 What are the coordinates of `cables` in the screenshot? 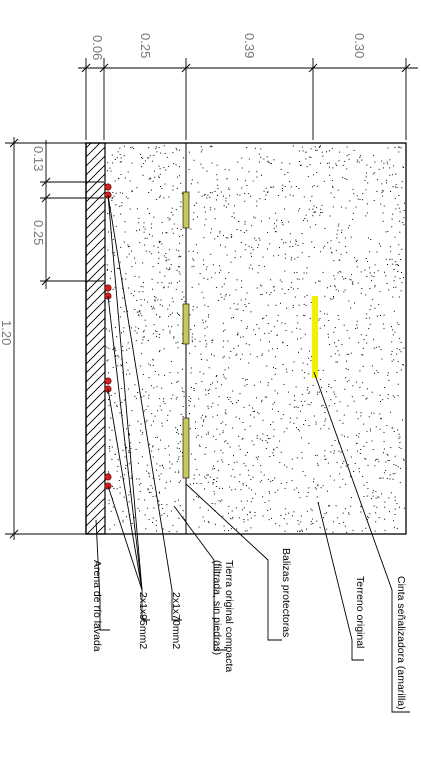 It's located at (108, 336).